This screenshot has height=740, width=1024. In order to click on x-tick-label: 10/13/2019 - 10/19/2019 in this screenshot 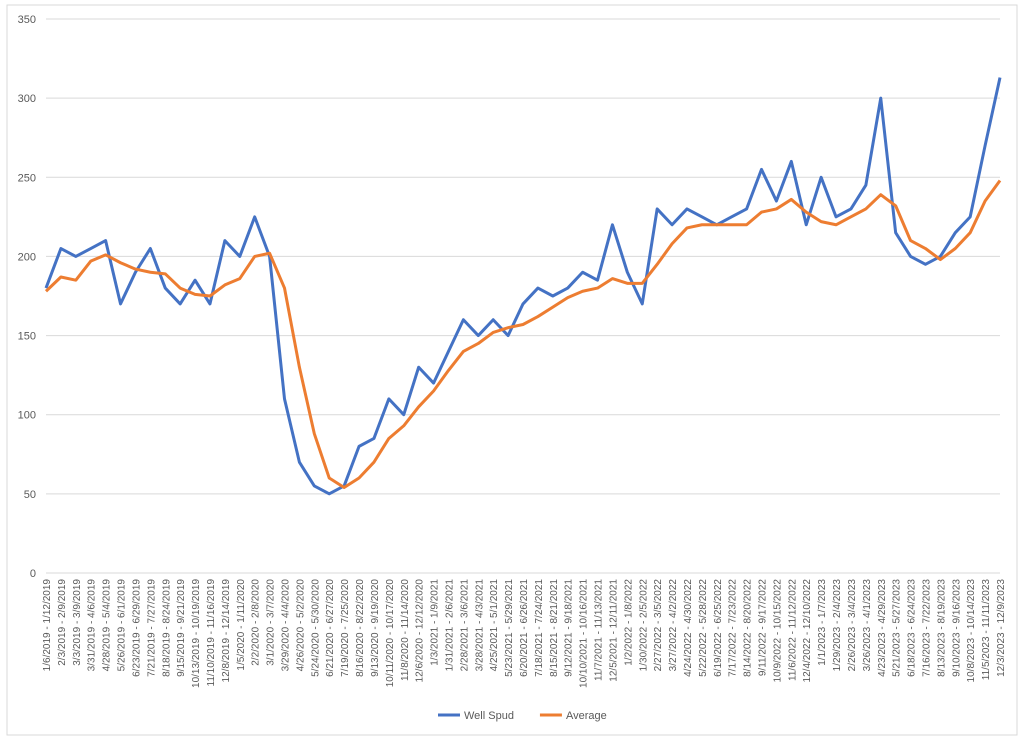, I will do `click(196, 633)`.